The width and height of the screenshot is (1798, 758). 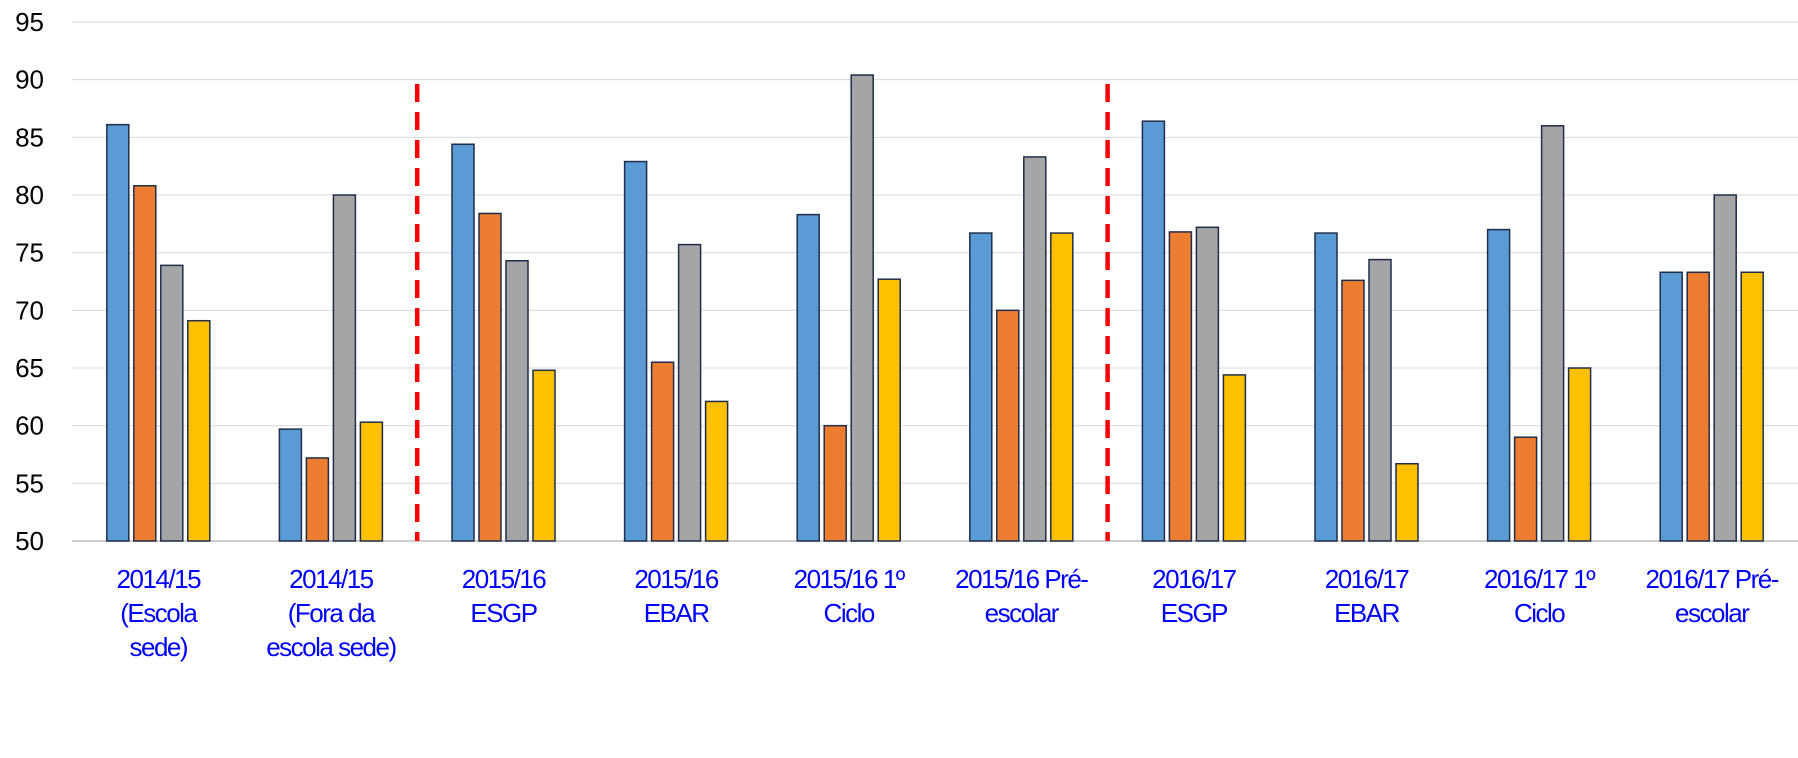 I want to click on y-tick-label: 85, so click(x=29, y=137).